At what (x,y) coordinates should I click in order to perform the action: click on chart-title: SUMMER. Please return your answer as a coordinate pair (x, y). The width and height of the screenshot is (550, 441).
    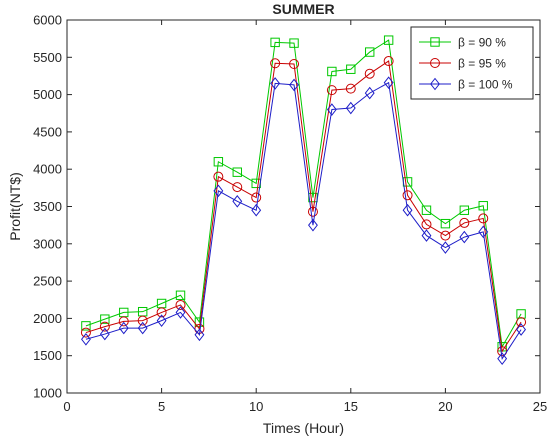
    Looking at the image, I should click on (303, 9).